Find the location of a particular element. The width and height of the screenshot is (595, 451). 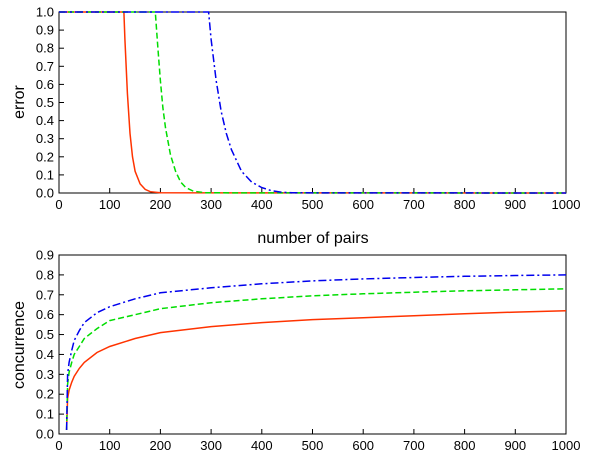

error-ytick-label: 0.7 is located at coordinates (45, 66).